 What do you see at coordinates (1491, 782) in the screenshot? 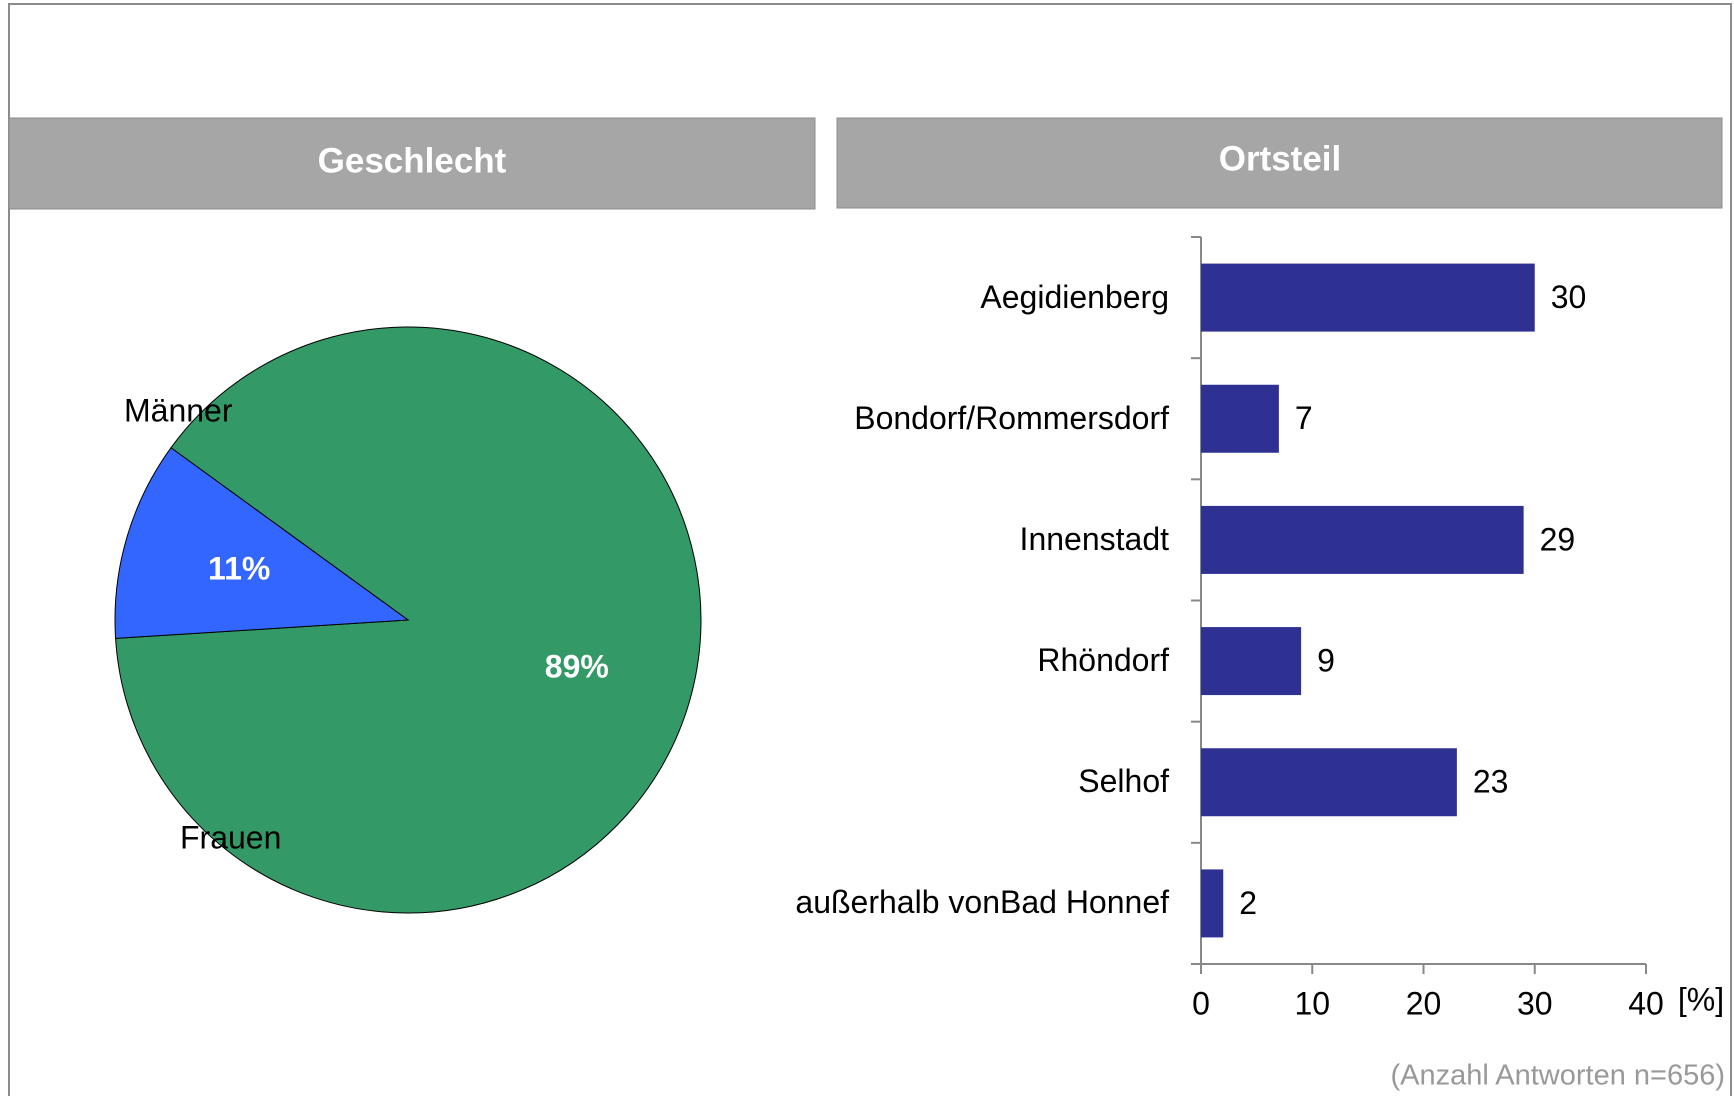
I see `data-label: 23` at bounding box center [1491, 782].